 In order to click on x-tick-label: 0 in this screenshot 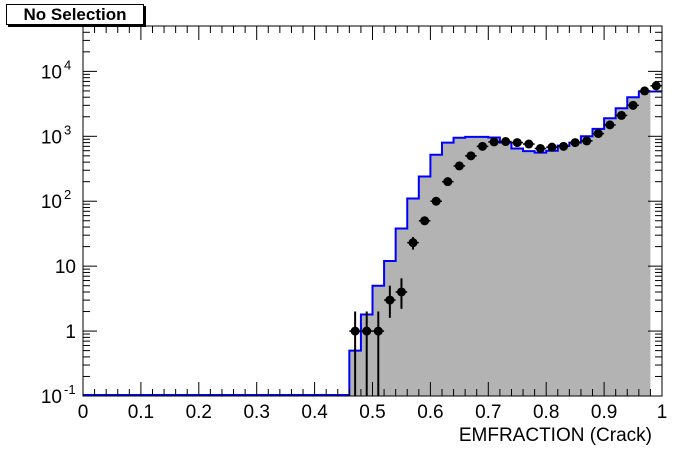, I will do `click(83, 412)`.